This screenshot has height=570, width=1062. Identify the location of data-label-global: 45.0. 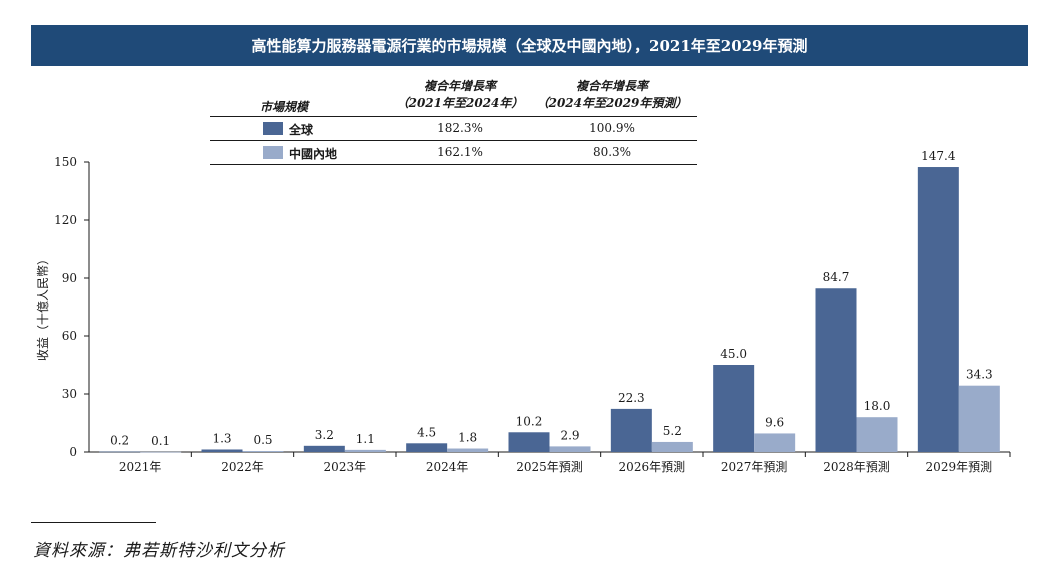
(733, 354).